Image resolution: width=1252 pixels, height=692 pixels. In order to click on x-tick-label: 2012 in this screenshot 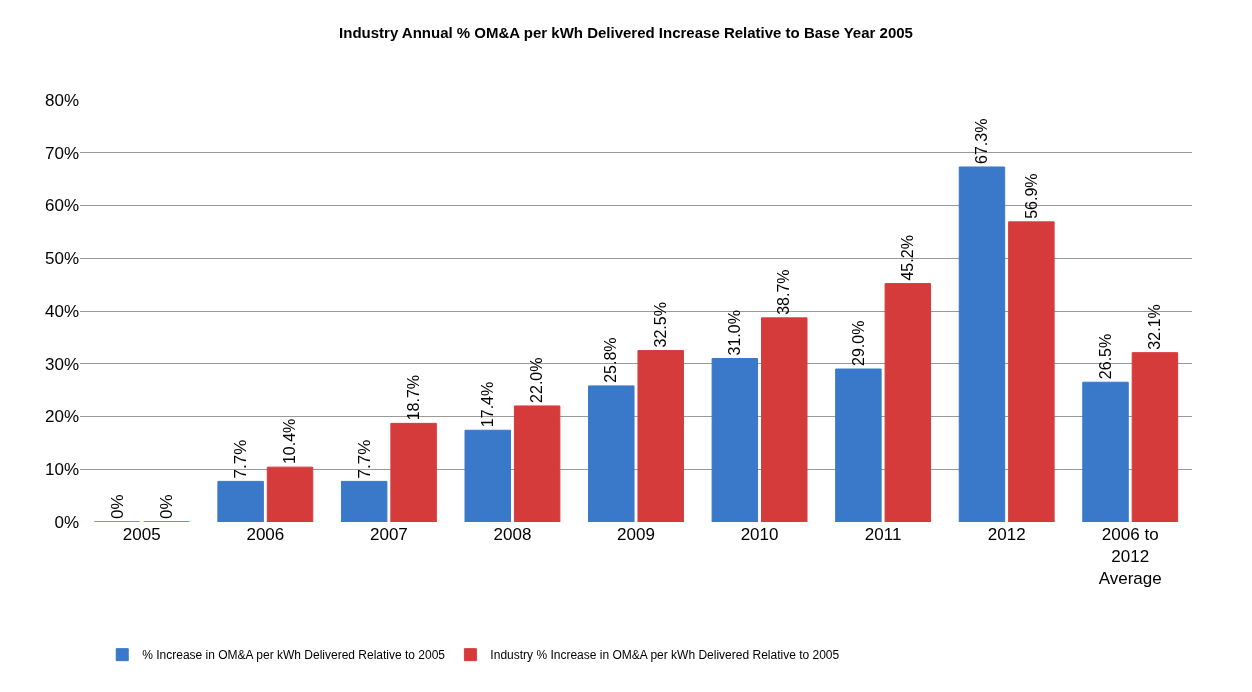, I will do `click(1006, 534)`.